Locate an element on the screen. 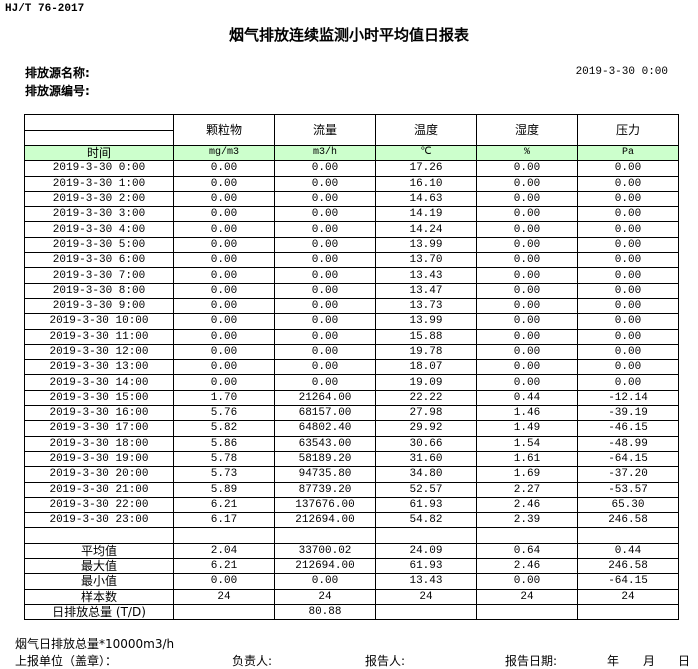 The width and height of the screenshot is (698, 669). stat-row: 最大值 6.21 212694.00 61.93 2.46 246.58 is located at coordinates (351, 566).